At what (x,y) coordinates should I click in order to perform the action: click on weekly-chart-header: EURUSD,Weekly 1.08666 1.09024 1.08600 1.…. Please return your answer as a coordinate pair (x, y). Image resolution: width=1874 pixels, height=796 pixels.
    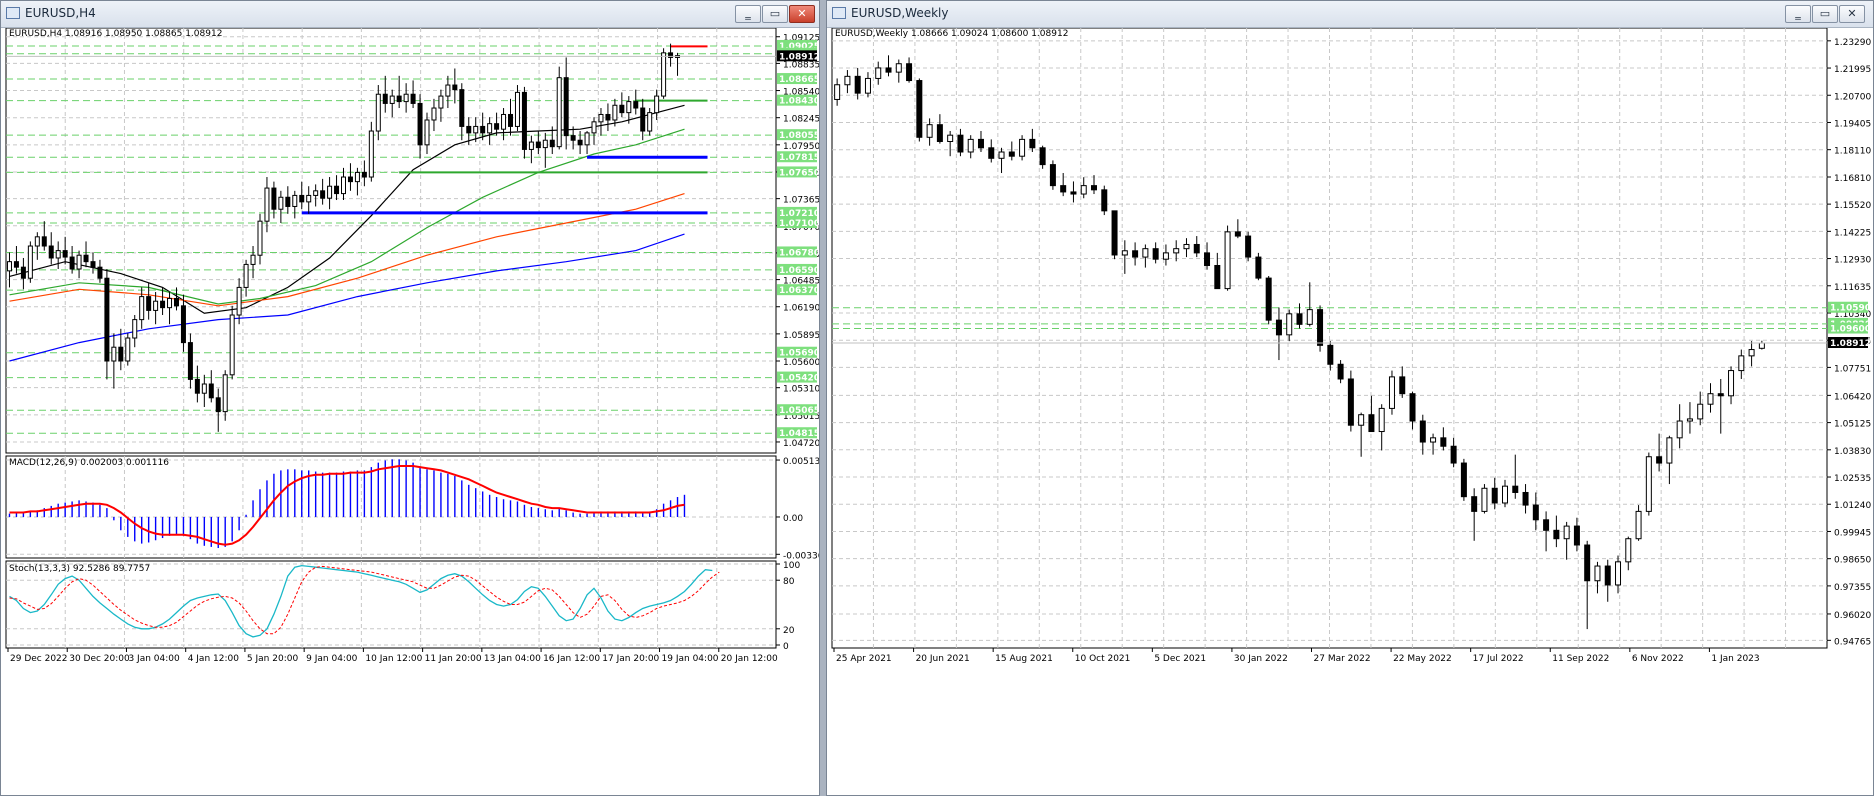
    Looking at the image, I should click on (951, 34).